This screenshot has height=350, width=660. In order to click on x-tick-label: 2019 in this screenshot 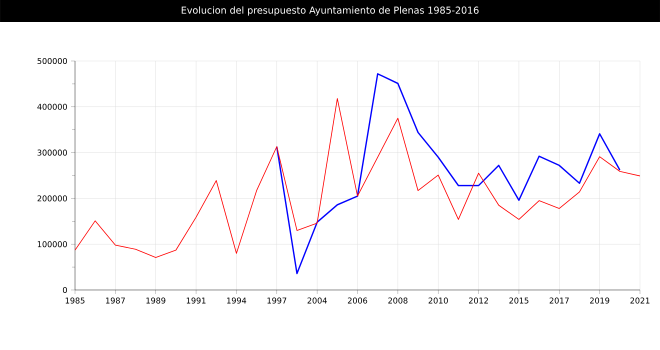, I will do `click(600, 301)`.